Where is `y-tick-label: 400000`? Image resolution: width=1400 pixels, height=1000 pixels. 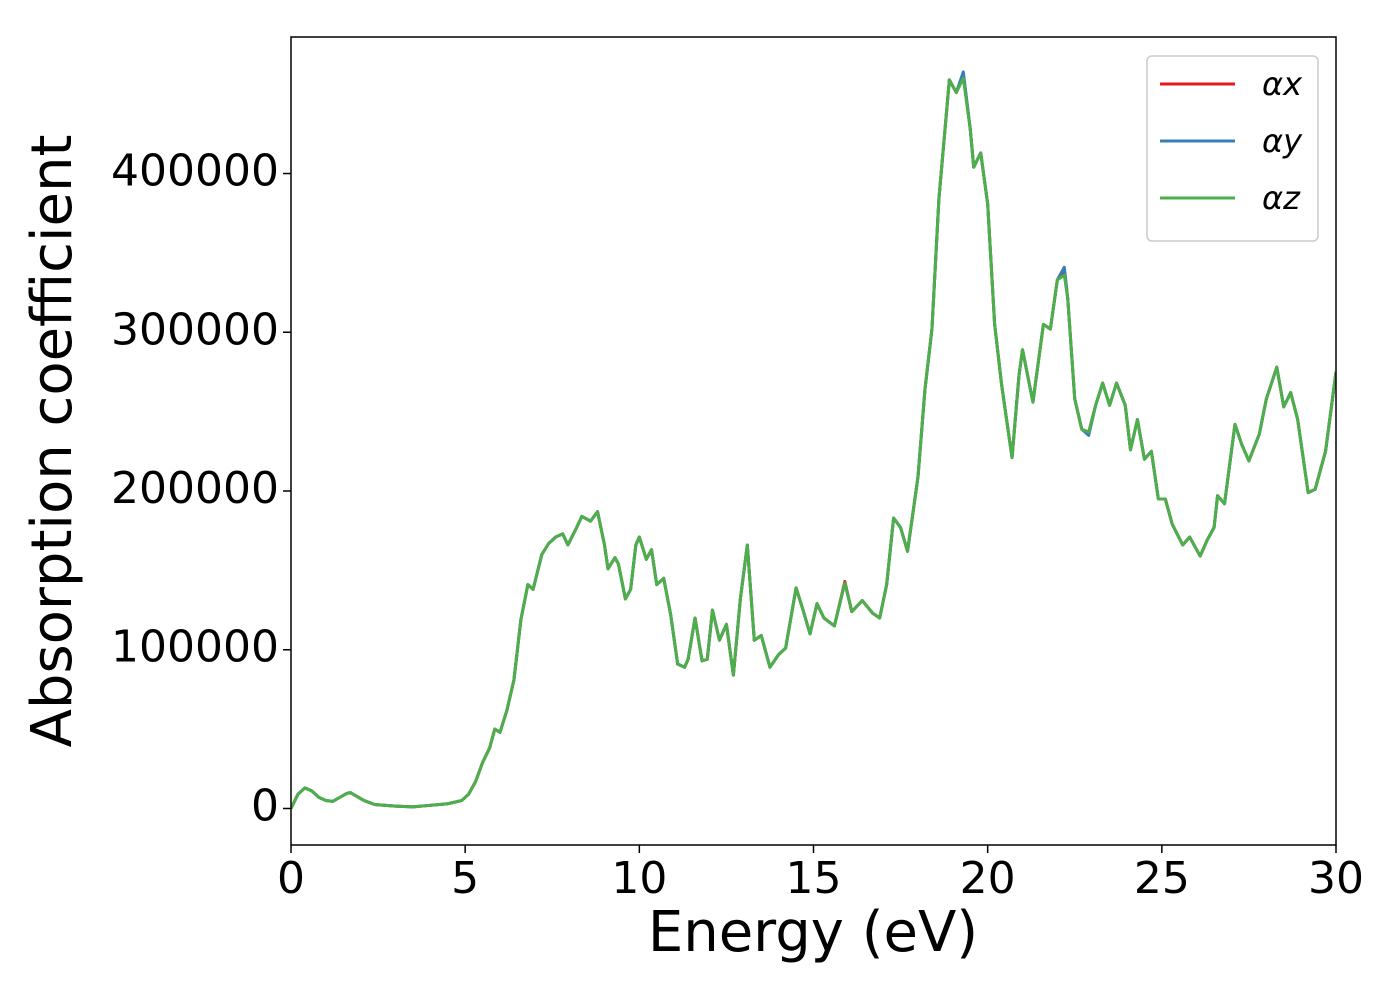
y-tick-label: 400000 is located at coordinates (195, 171).